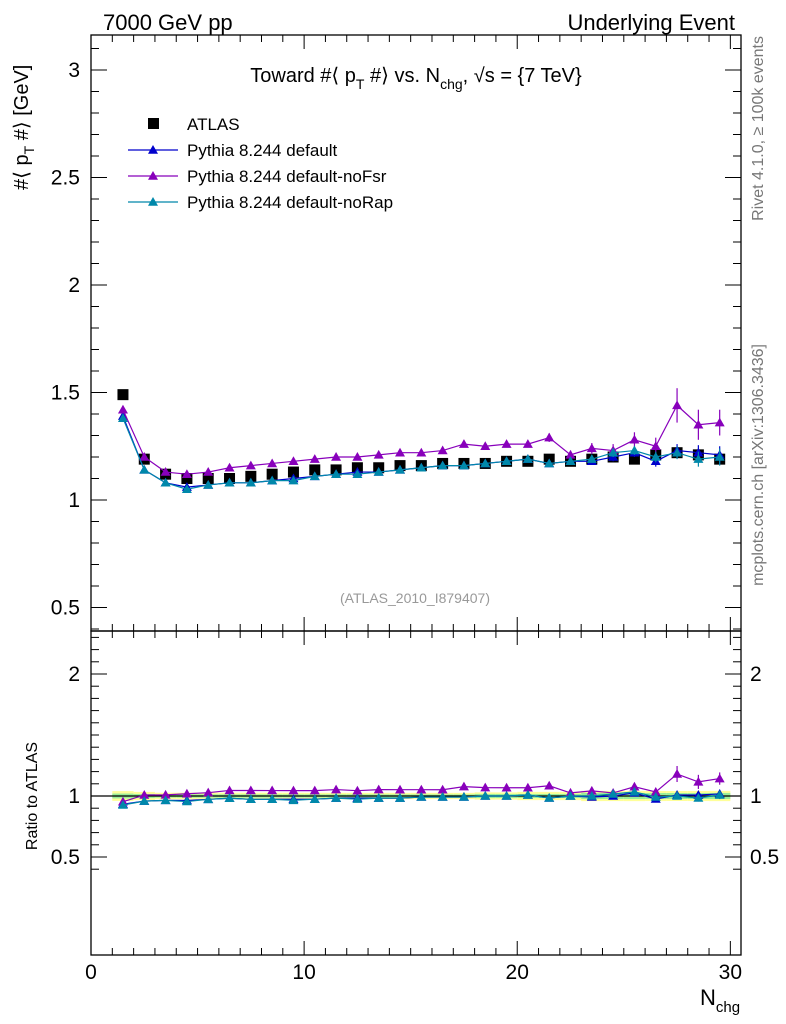  Describe the element at coordinates (32, 796) in the screenshot. I see `ratio-y-axis-label: Ratio to ATLAS` at that location.